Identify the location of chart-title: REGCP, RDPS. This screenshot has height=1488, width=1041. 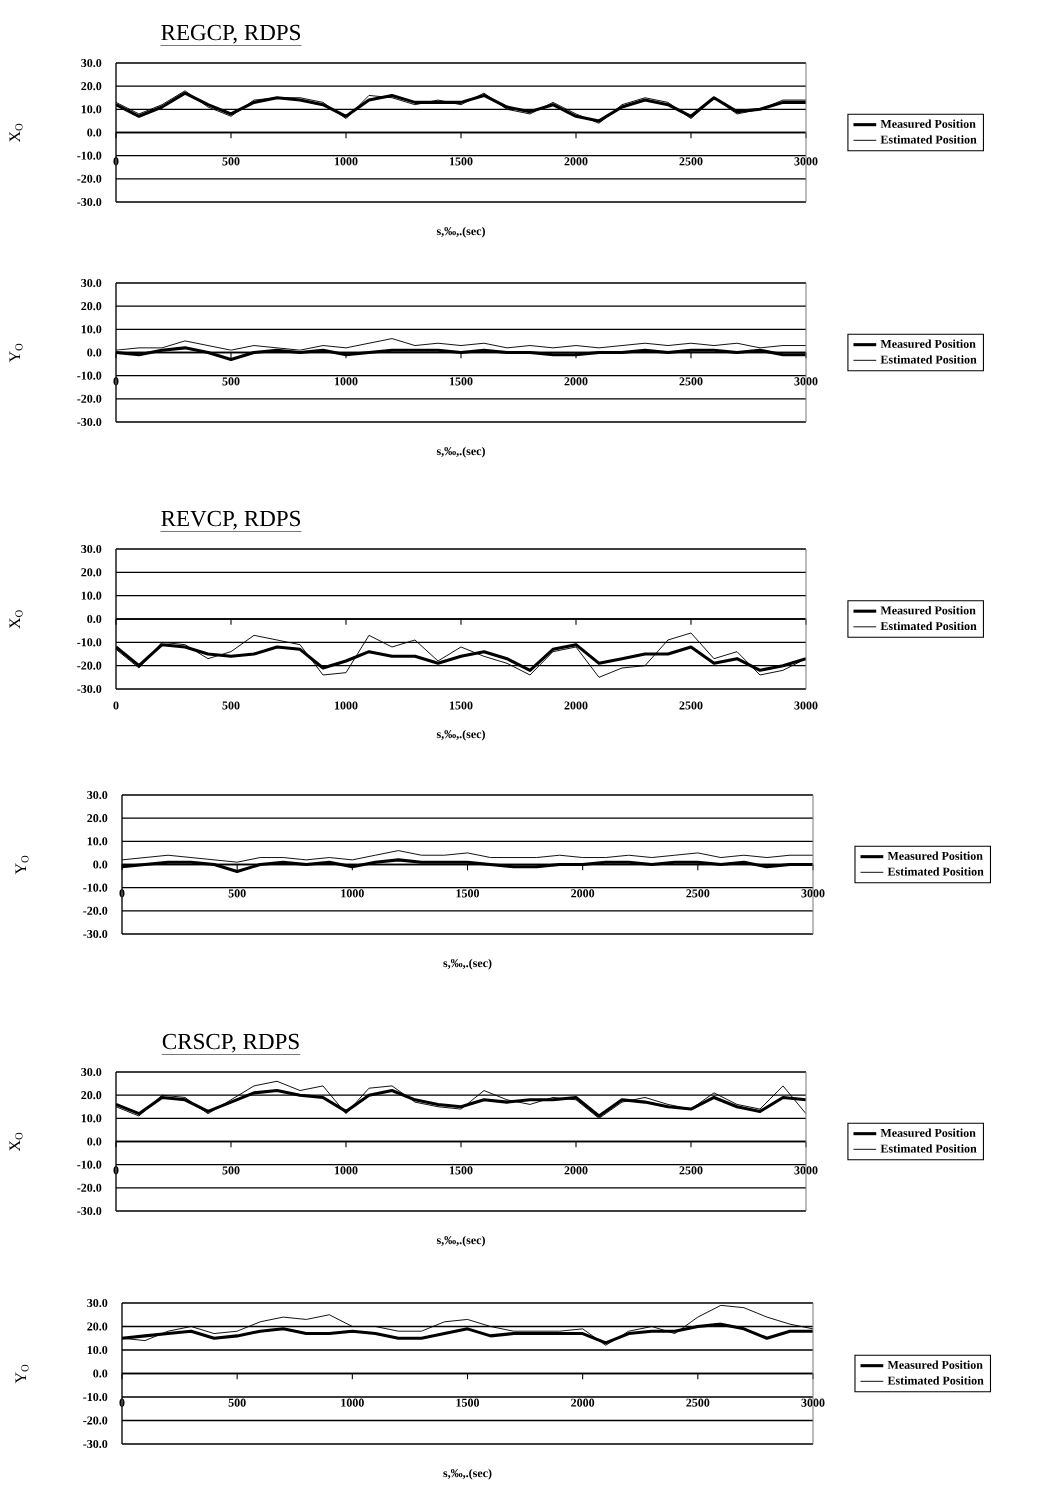
(231, 34).